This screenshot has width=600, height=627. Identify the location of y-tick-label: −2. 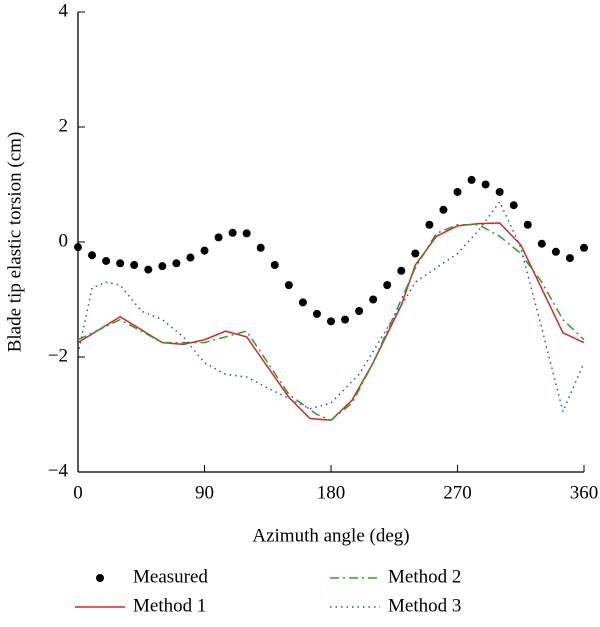
(58, 355).